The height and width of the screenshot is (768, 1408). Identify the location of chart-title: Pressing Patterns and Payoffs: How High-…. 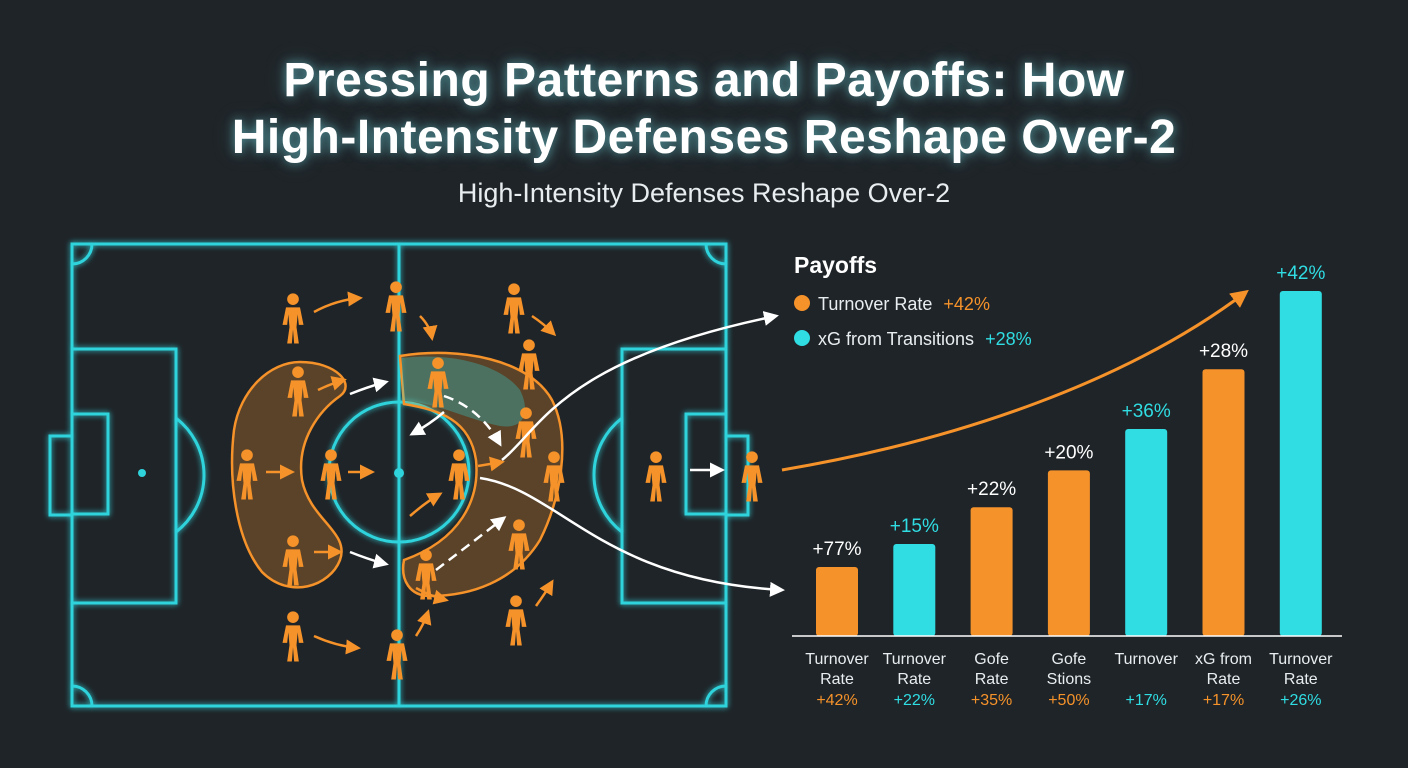
(704, 109).